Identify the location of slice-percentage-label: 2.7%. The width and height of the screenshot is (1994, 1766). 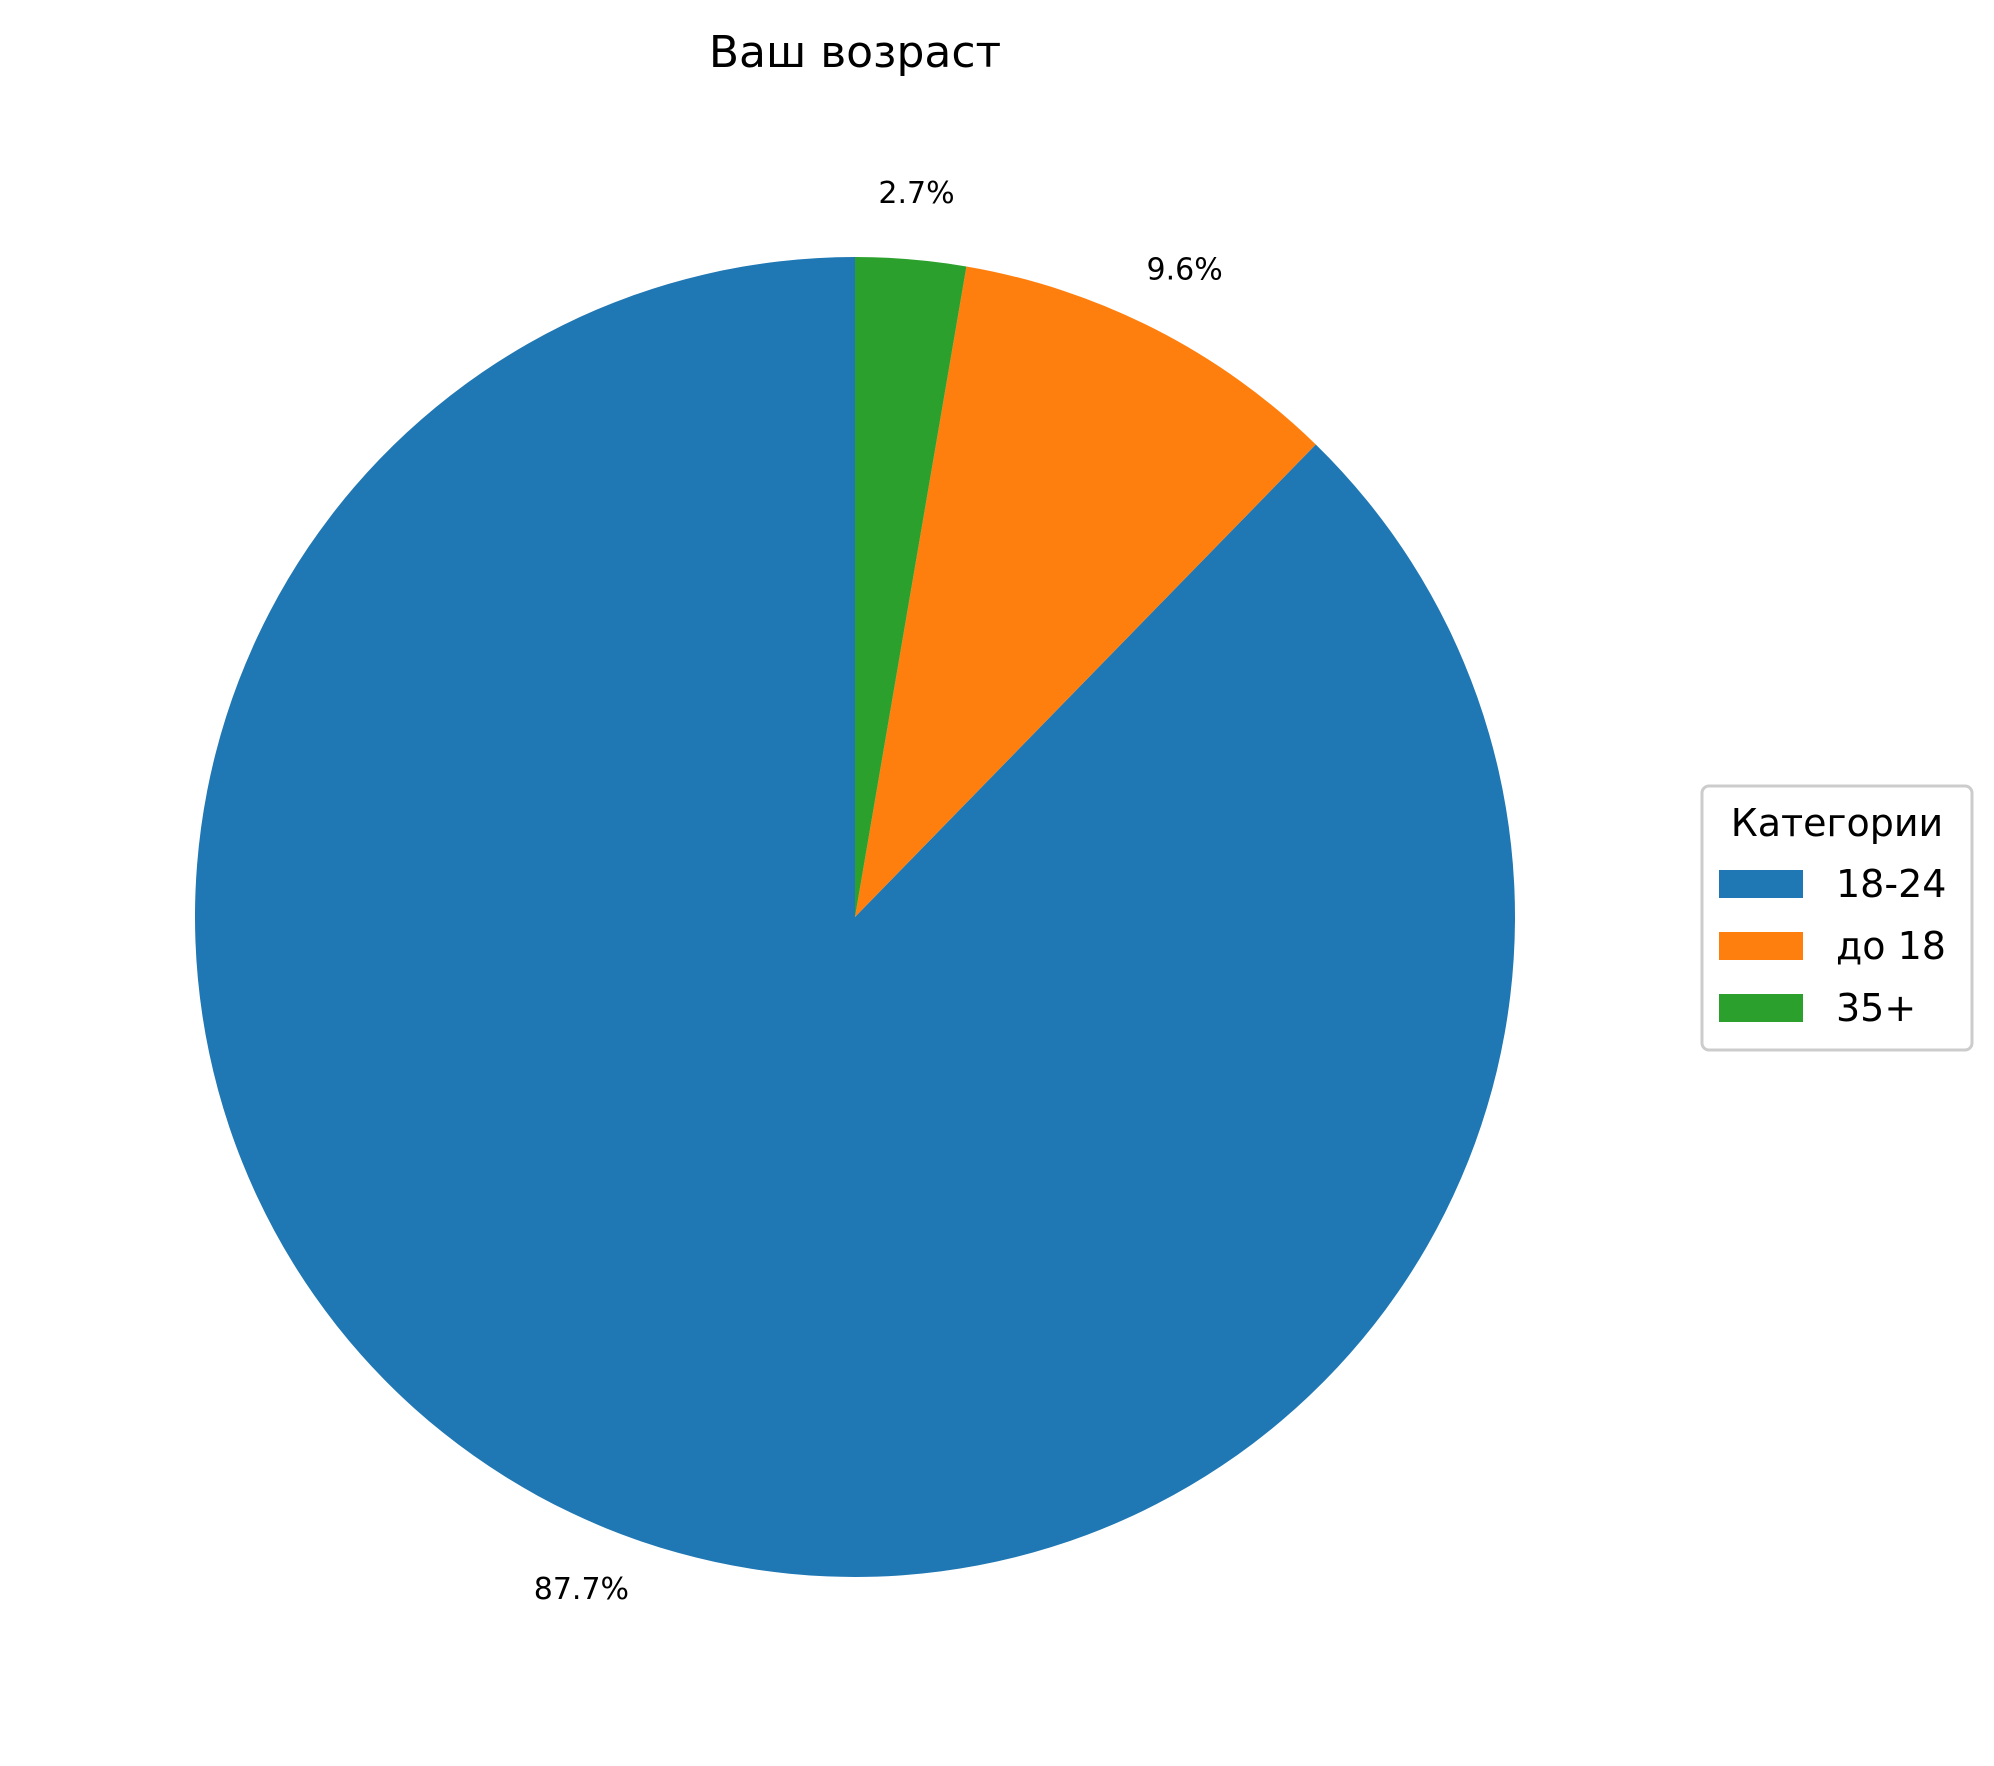
(916, 193).